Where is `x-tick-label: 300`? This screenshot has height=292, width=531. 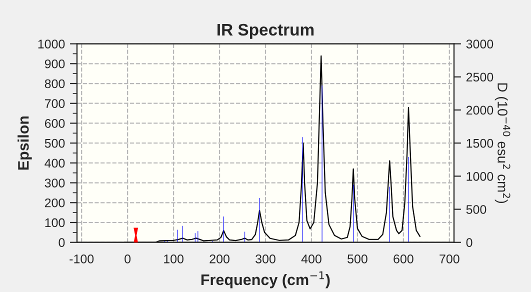
x-tick-label: 300 is located at coordinates (266, 259).